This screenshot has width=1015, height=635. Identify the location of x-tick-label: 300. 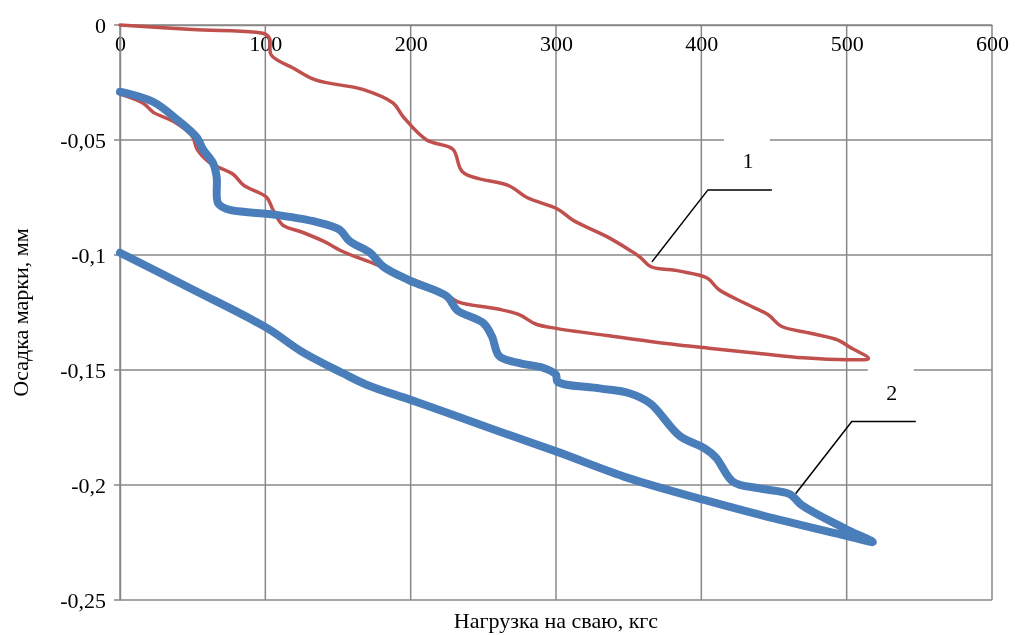
(556, 43).